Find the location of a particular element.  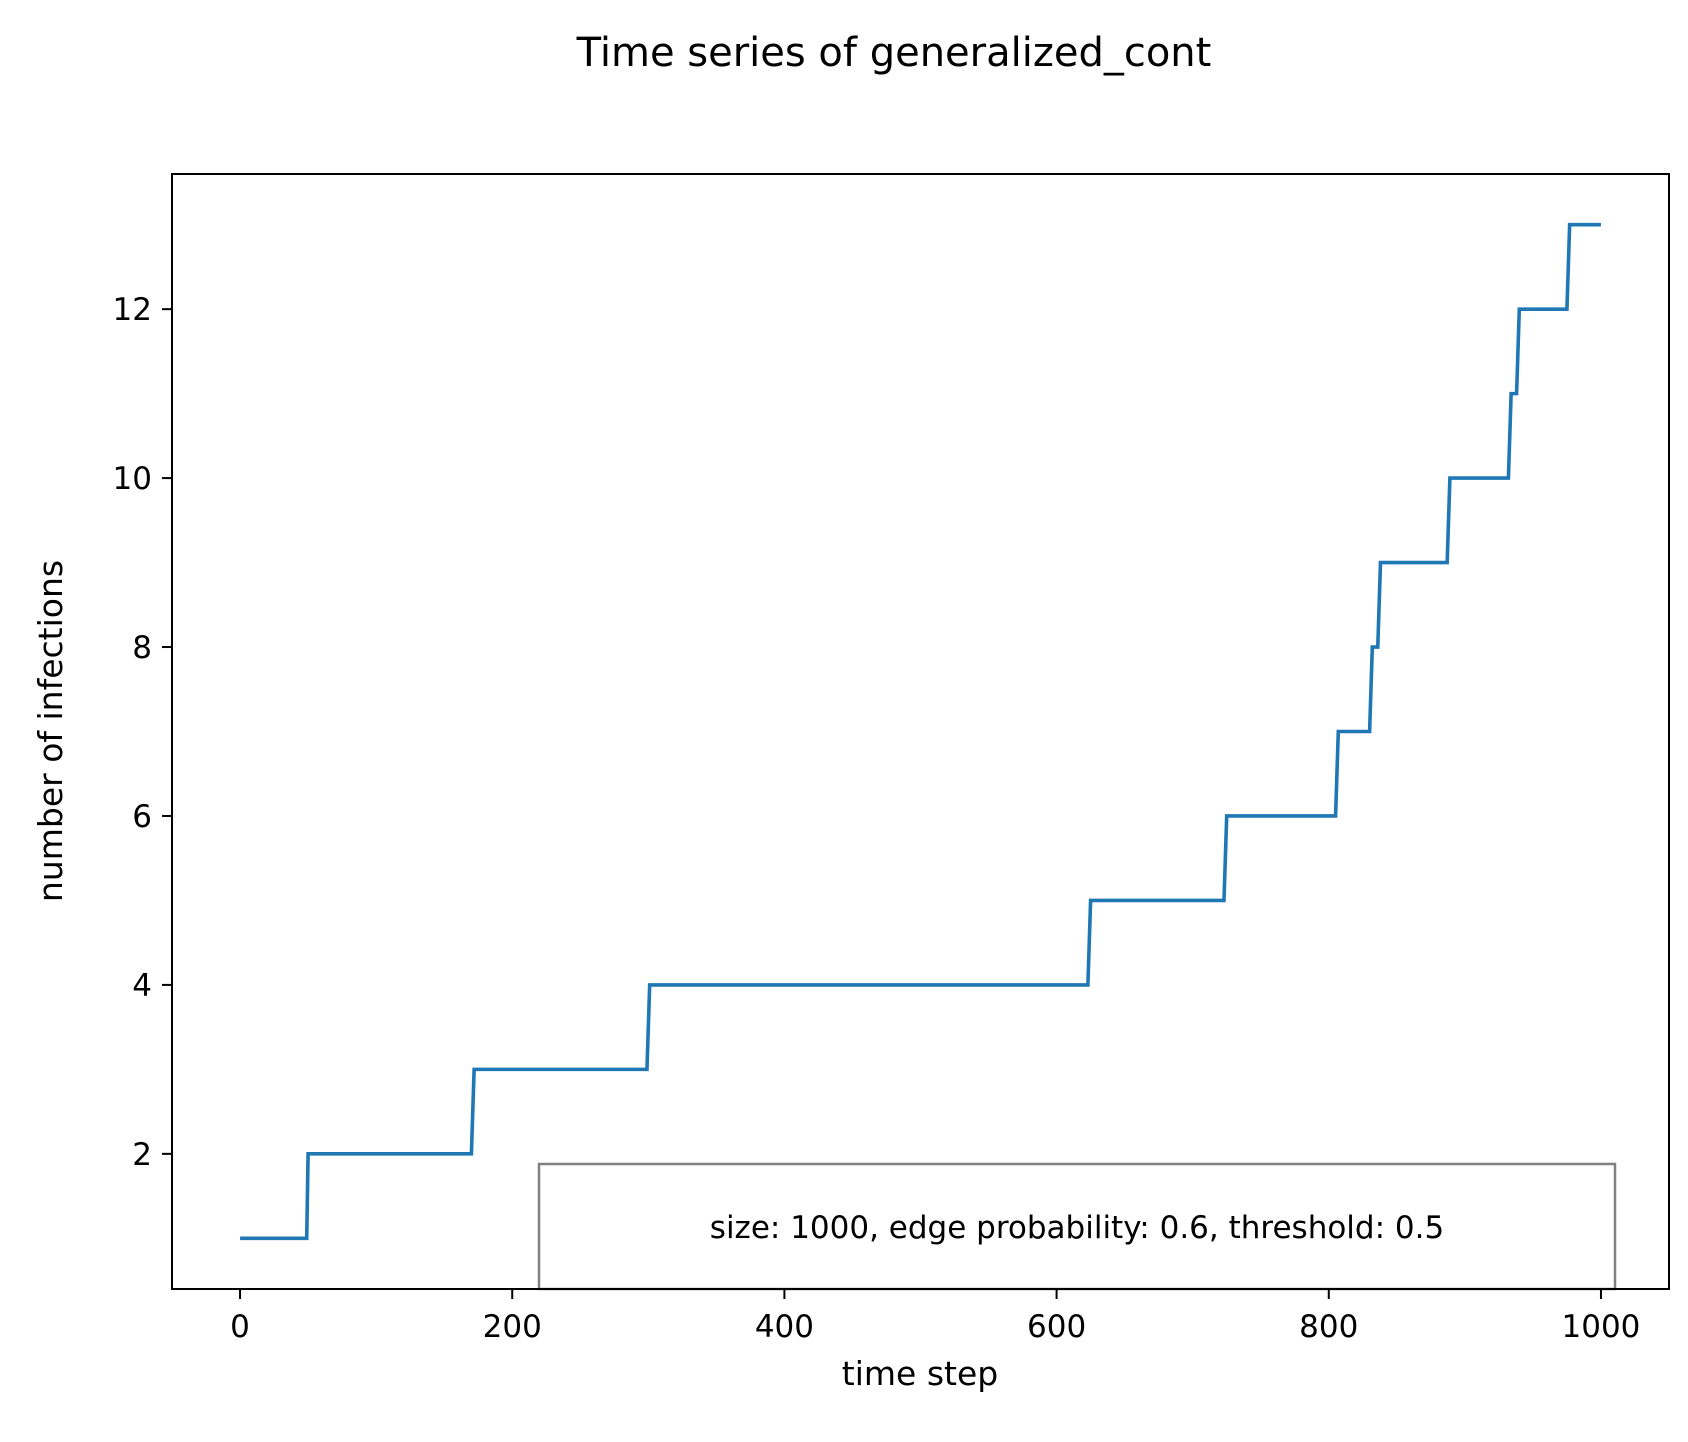

x-axis-title: time step is located at coordinates (920, 1373).